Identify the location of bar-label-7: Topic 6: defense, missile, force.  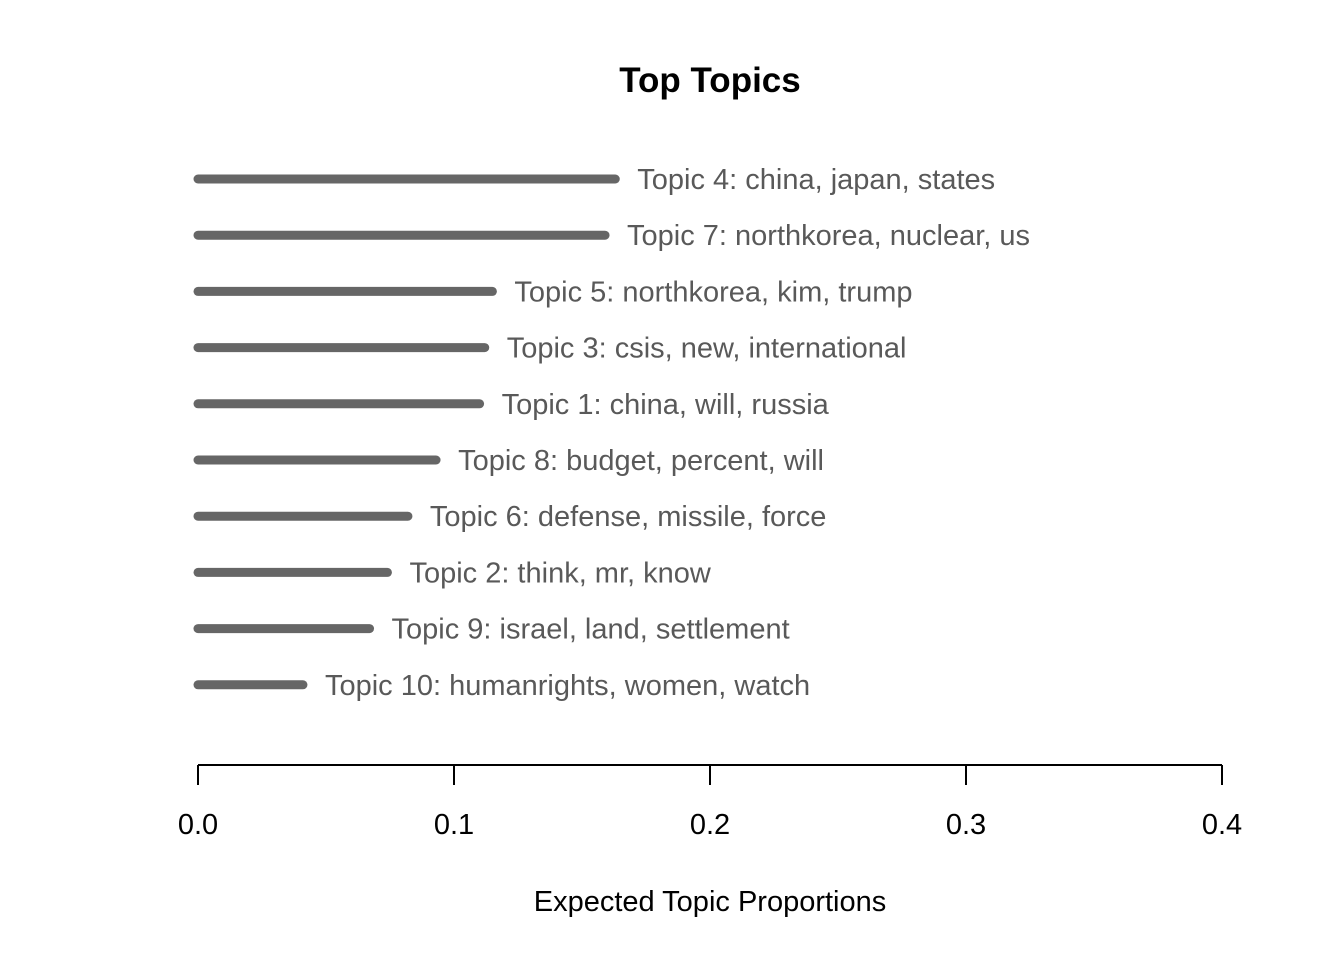
(628, 517).